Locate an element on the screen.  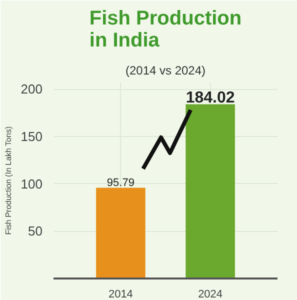
y-tick-label: 150 is located at coordinates (31, 136).